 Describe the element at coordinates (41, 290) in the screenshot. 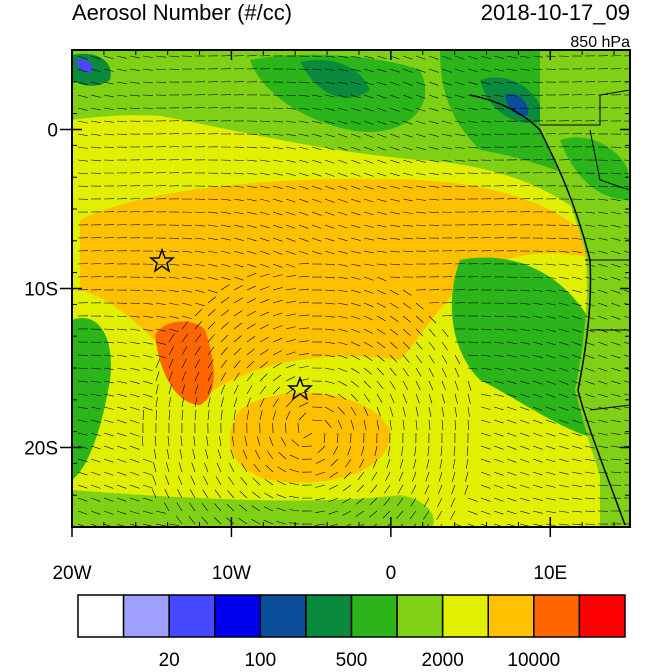

I see `lat-label: 10S` at that location.